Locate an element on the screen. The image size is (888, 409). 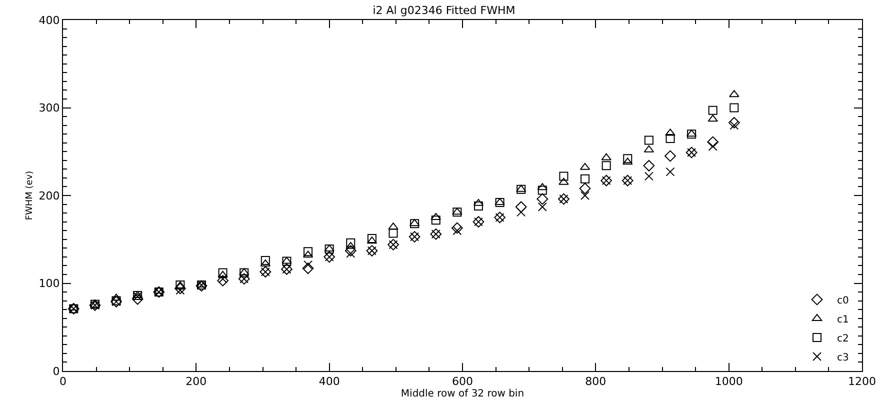
chart-title: i2 Al g02346 Fitted FWHM is located at coordinates (444, 10).